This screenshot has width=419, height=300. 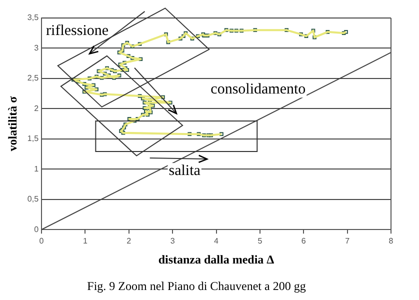 What do you see at coordinates (260, 241) in the screenshot?
I see `x-tick-label: 5` at bounding box center [260, 241].